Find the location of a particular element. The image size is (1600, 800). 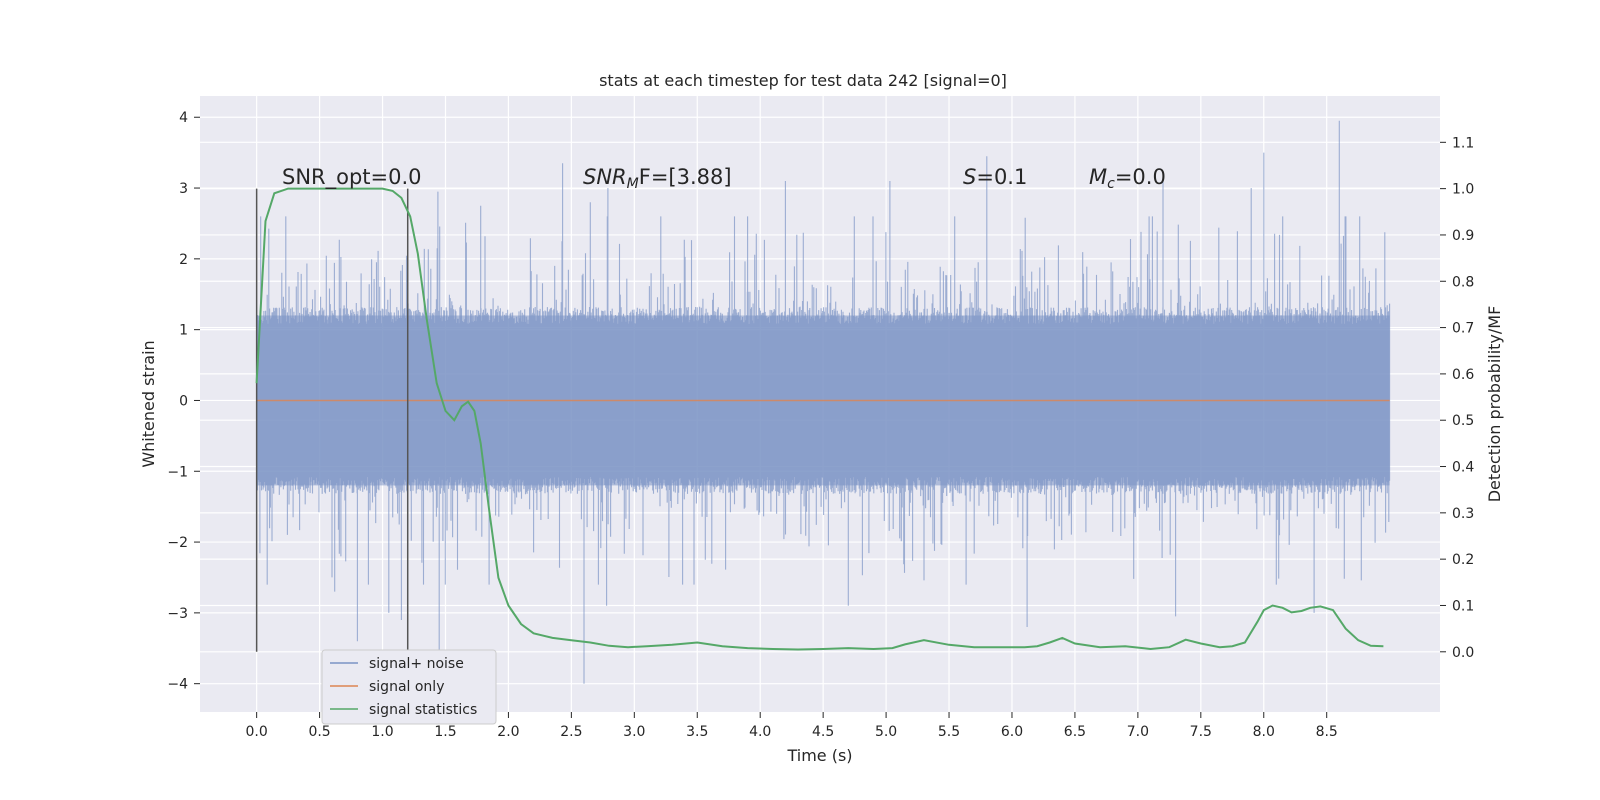

x-tick-label: 3.5 is located at coordinates (697, 732).